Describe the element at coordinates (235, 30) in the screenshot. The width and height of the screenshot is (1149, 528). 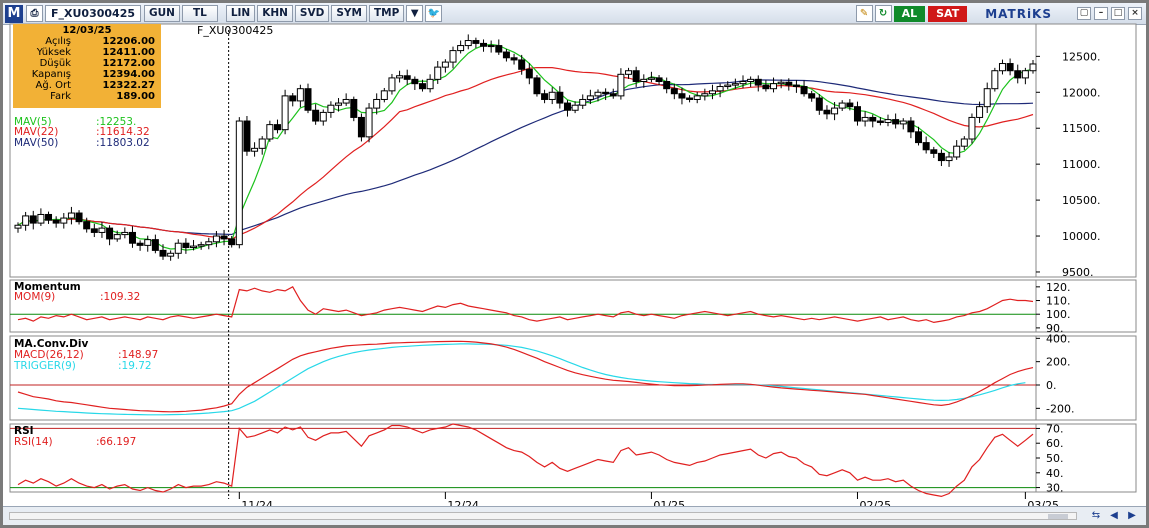
I see `chart-symbol-label: F_XU0300425` at that location.